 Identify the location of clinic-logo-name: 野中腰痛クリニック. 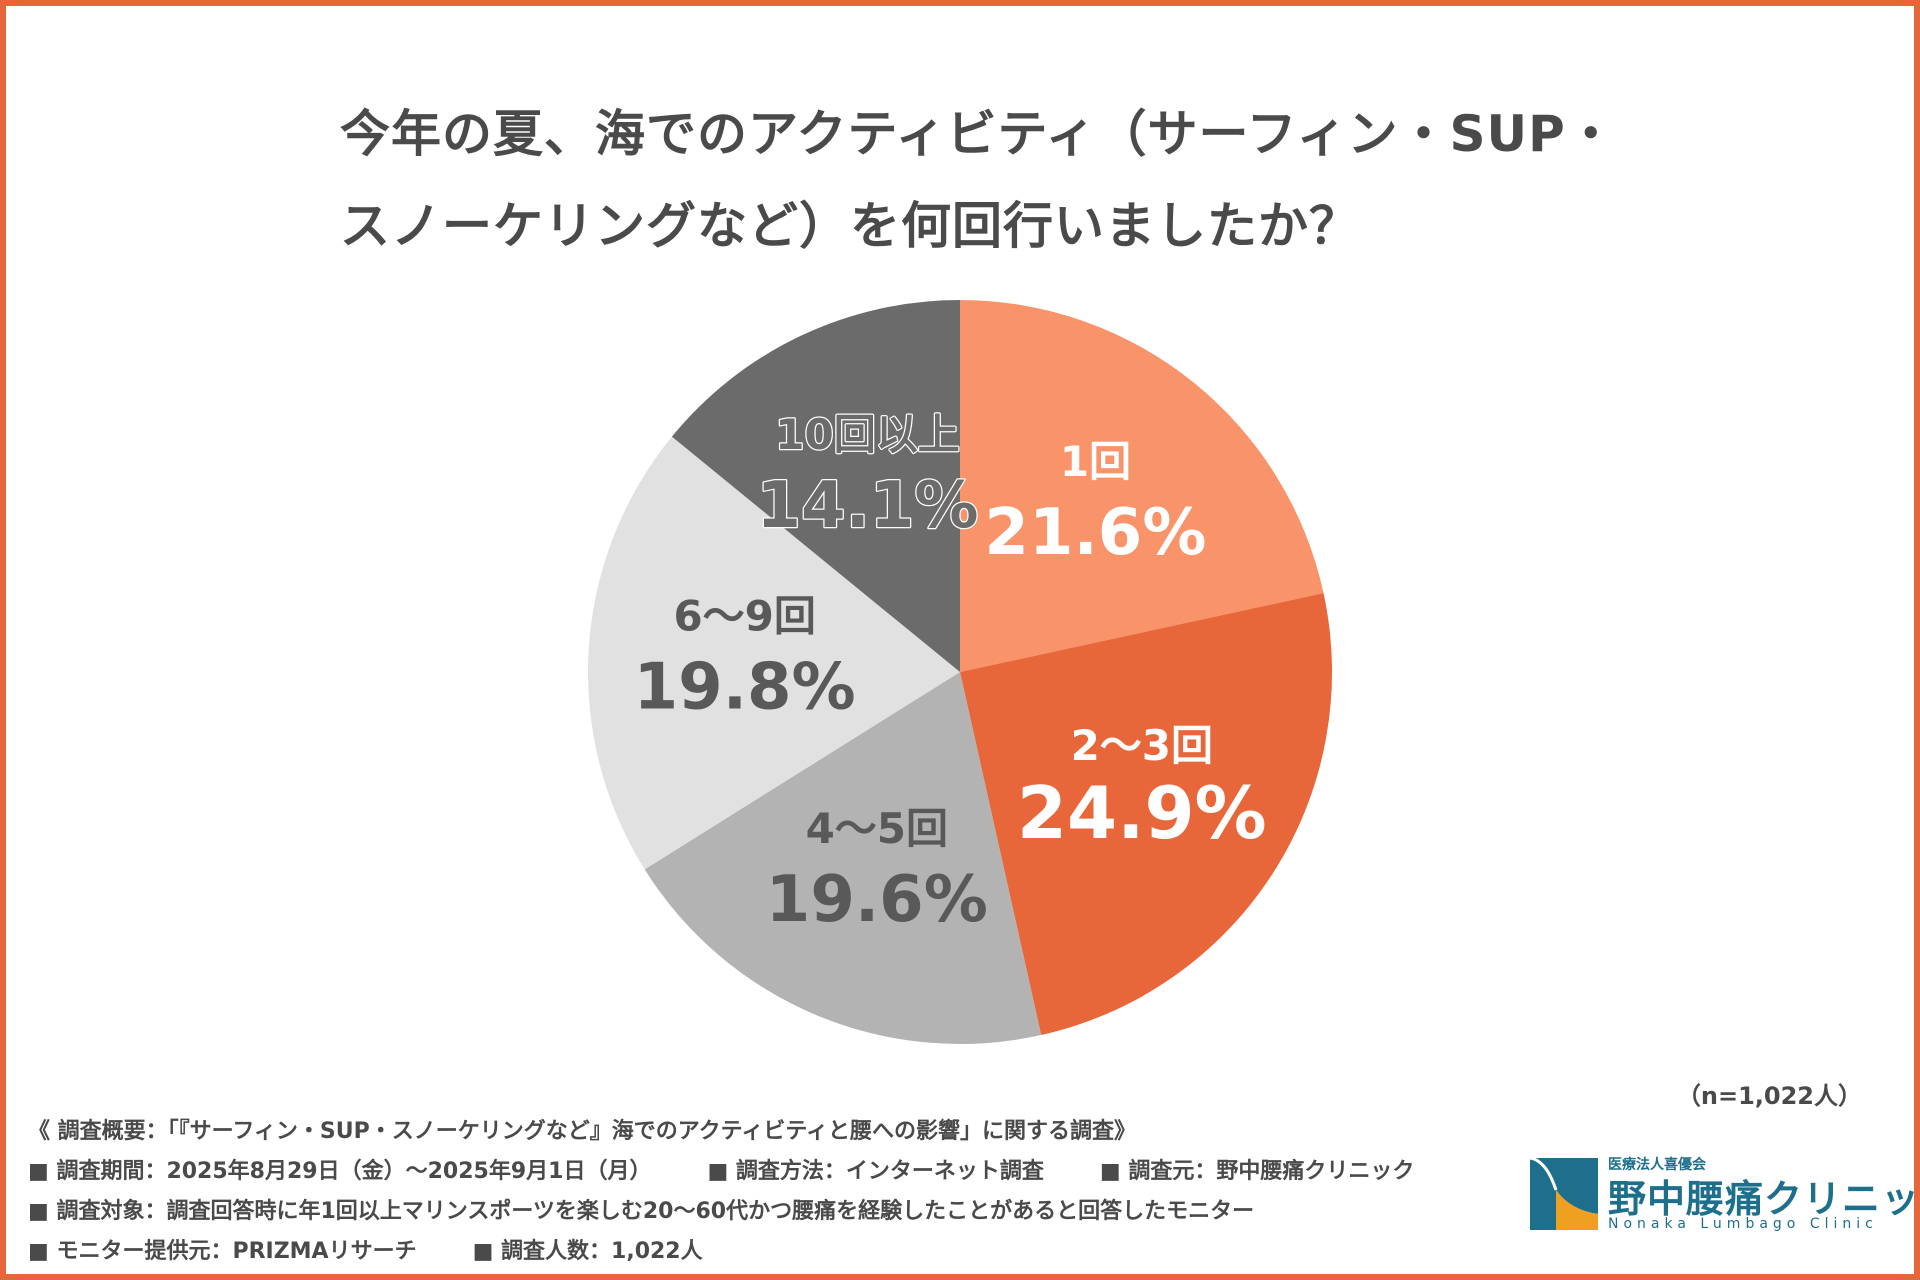
(1764, 1199).